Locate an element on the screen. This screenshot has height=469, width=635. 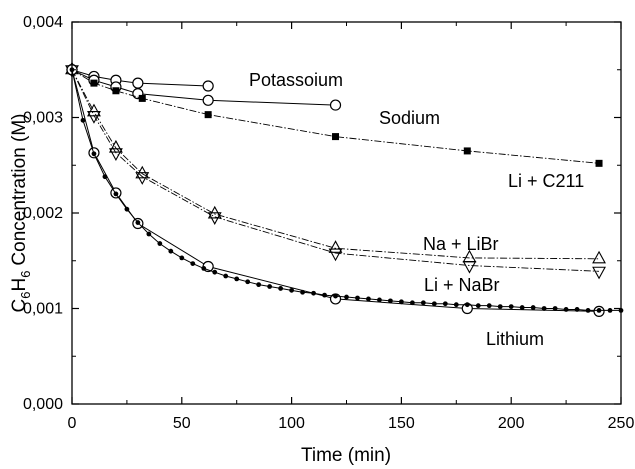
y-axis-title: C6H6Concentration (M) is located at coordinates (21, 213).